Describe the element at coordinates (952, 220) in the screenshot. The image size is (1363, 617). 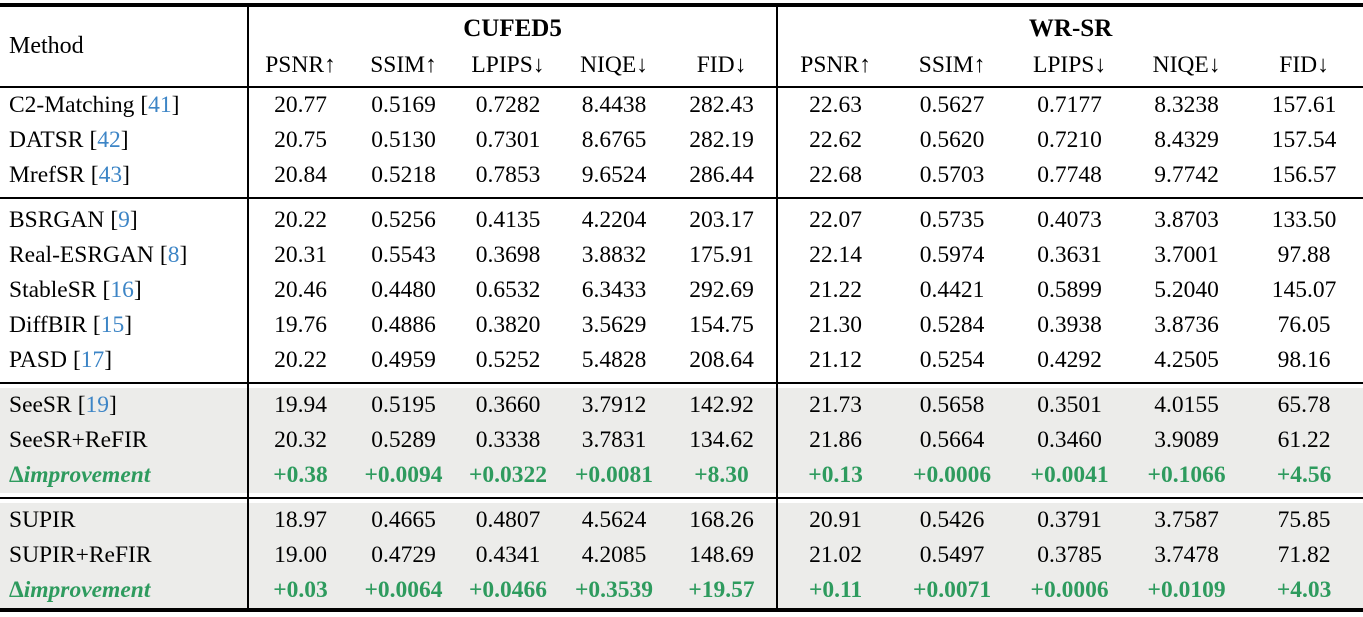
I see `metric-value-cell: 0.5735` at that location.